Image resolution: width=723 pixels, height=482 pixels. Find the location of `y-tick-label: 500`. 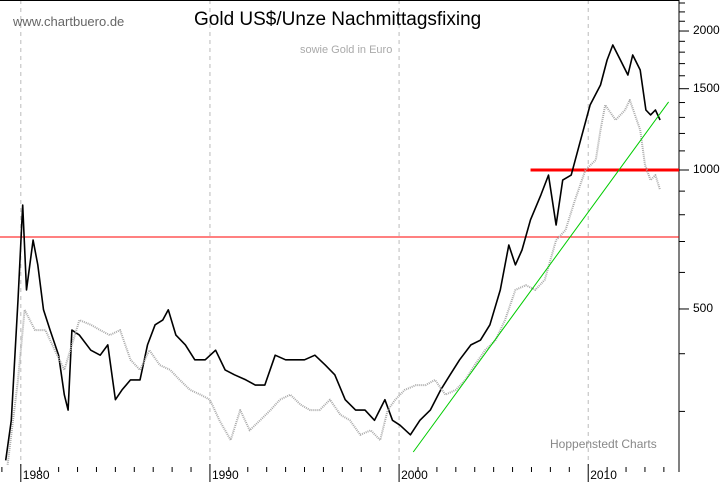

y-tick-label: 500 is located at coordinates (703, 307).